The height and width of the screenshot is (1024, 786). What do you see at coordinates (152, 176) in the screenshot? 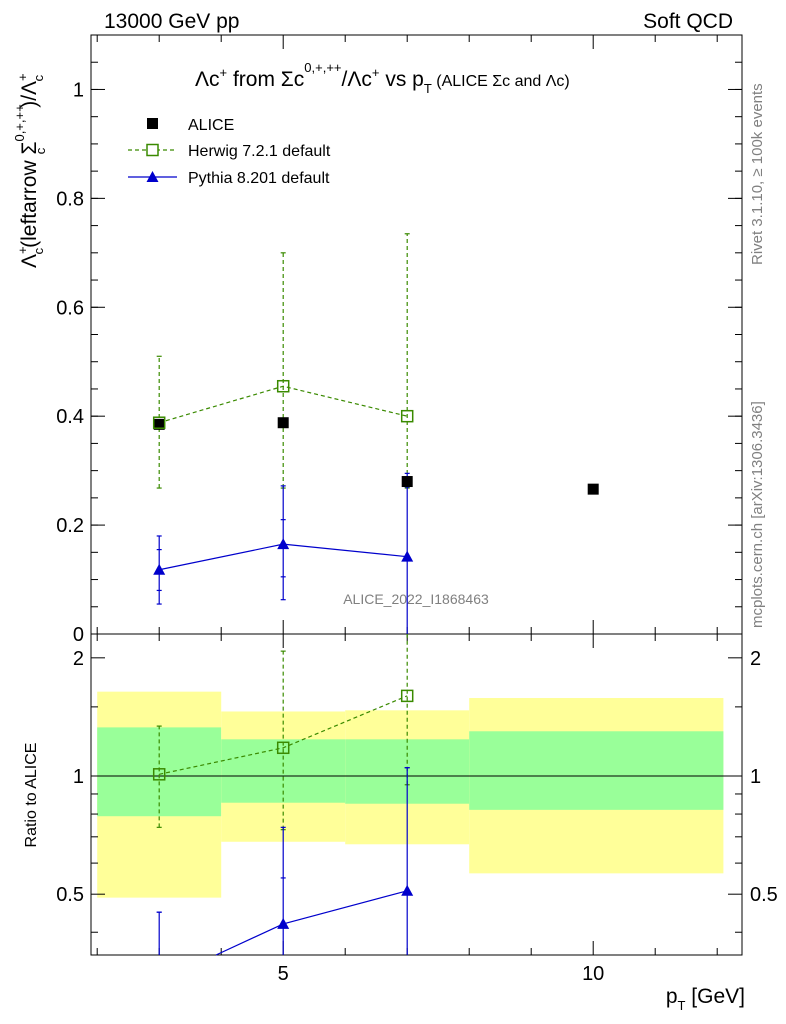
I see `legend-pythia-marker` at bounding box center [152, 176].